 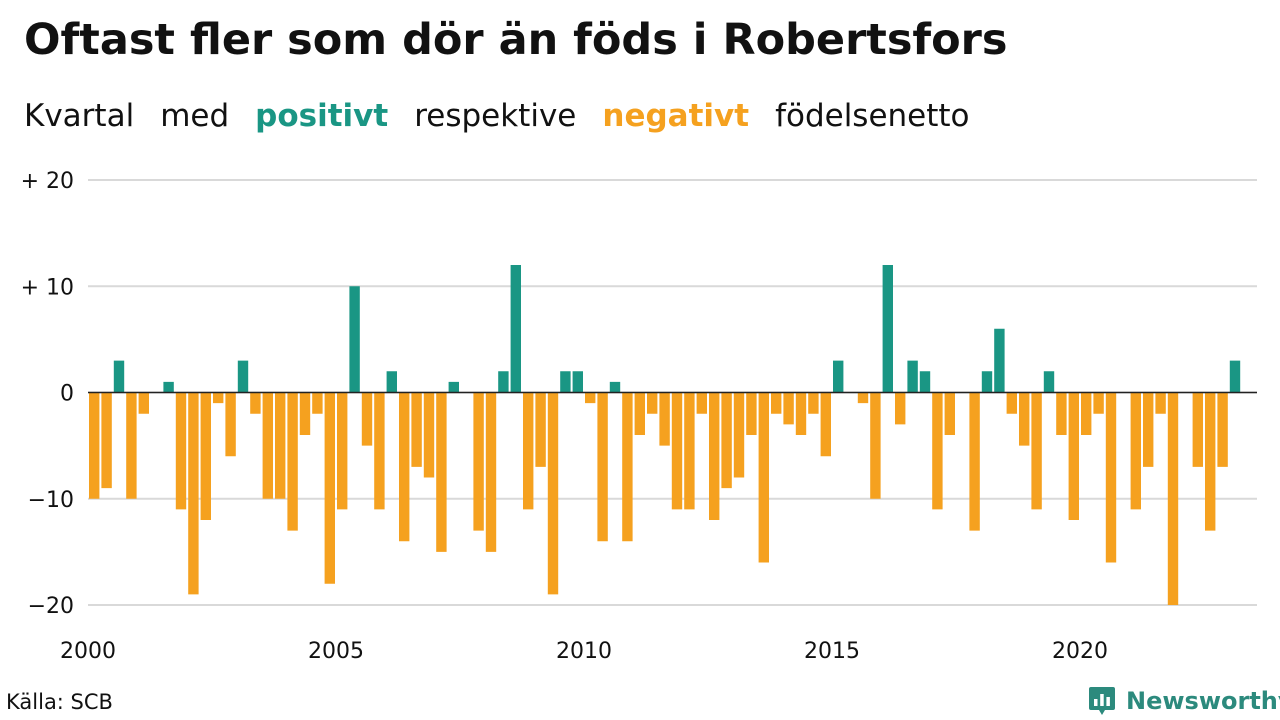 I want to click on subtitle-text-med: med, so click(x=195, y=116).